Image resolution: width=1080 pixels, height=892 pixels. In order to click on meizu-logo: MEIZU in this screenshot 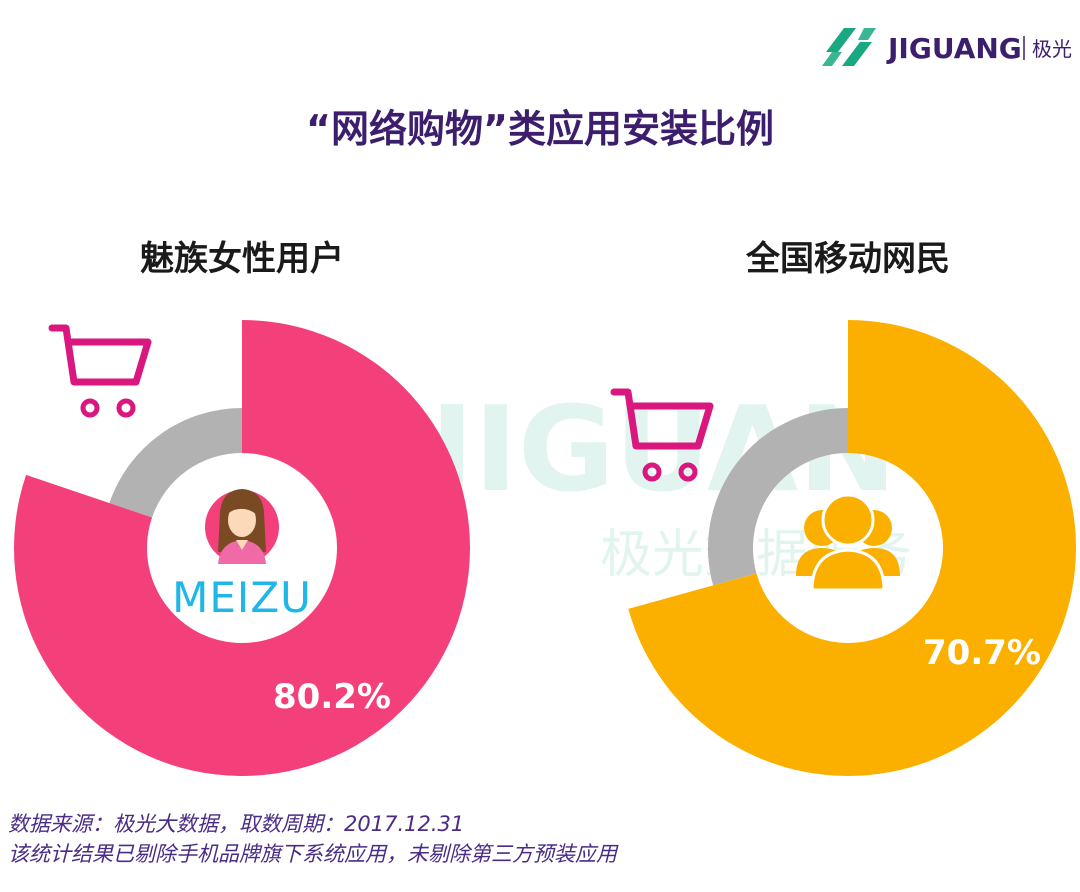, I will do `click(242, 597)`.